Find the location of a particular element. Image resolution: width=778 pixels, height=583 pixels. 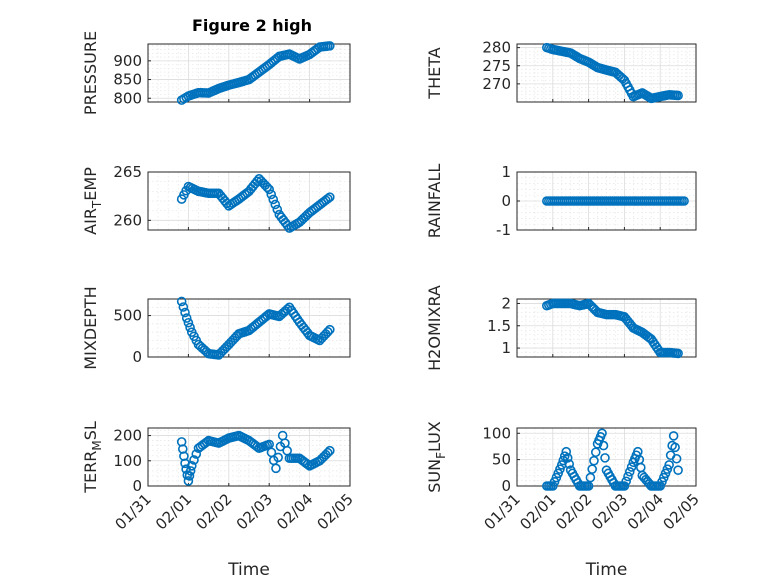

terr-msl-xtick-label: 01/31 is located at coordinates (133, 511).